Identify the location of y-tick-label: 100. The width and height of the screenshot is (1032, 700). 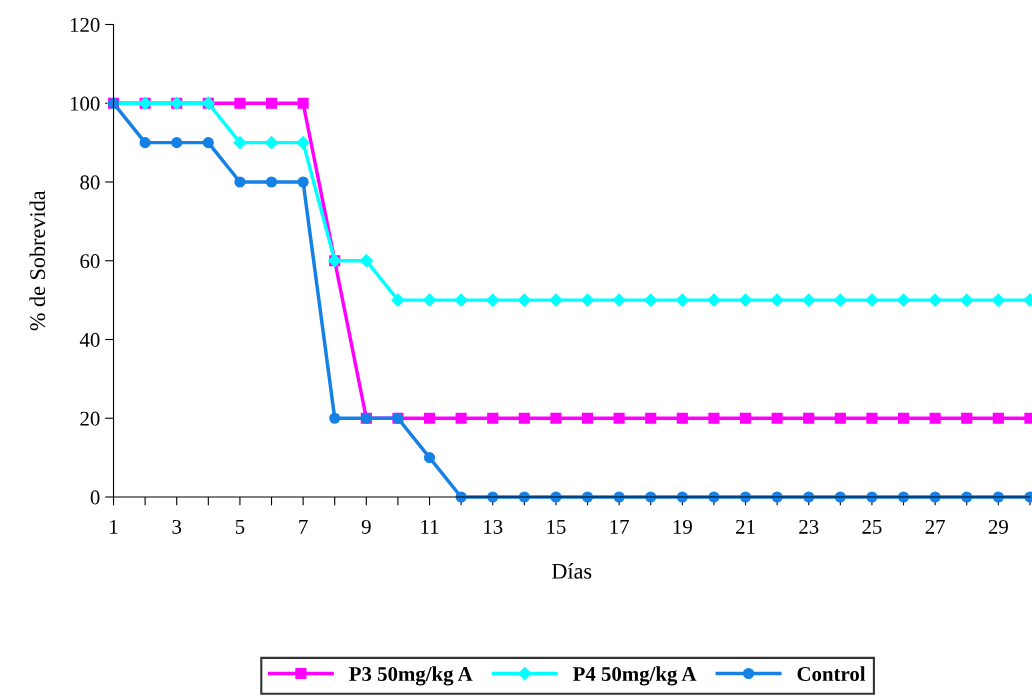
(85, 103).